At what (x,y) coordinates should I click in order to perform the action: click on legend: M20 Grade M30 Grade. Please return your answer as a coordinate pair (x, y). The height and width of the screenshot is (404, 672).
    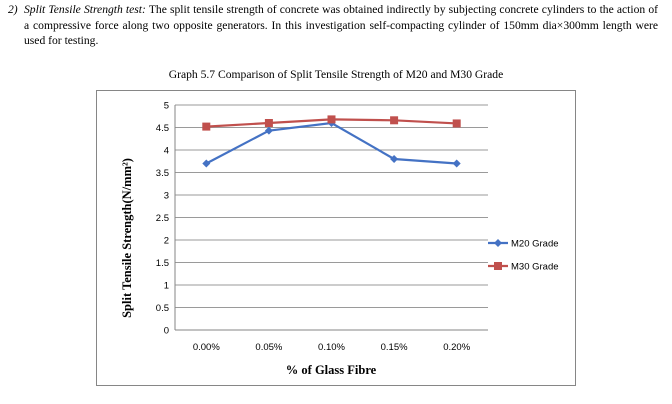
    Looking at the image, I should click on (523, 256).